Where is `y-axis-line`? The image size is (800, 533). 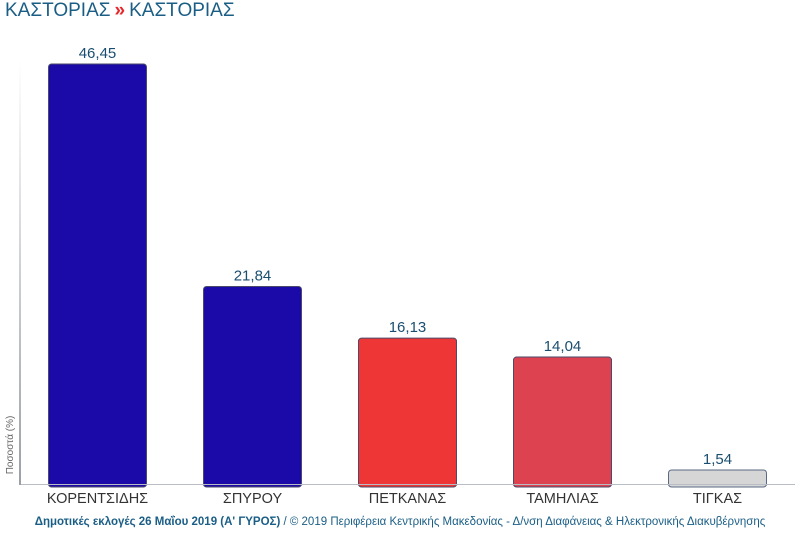 y-axis-line is located at coordinates (20, 272).